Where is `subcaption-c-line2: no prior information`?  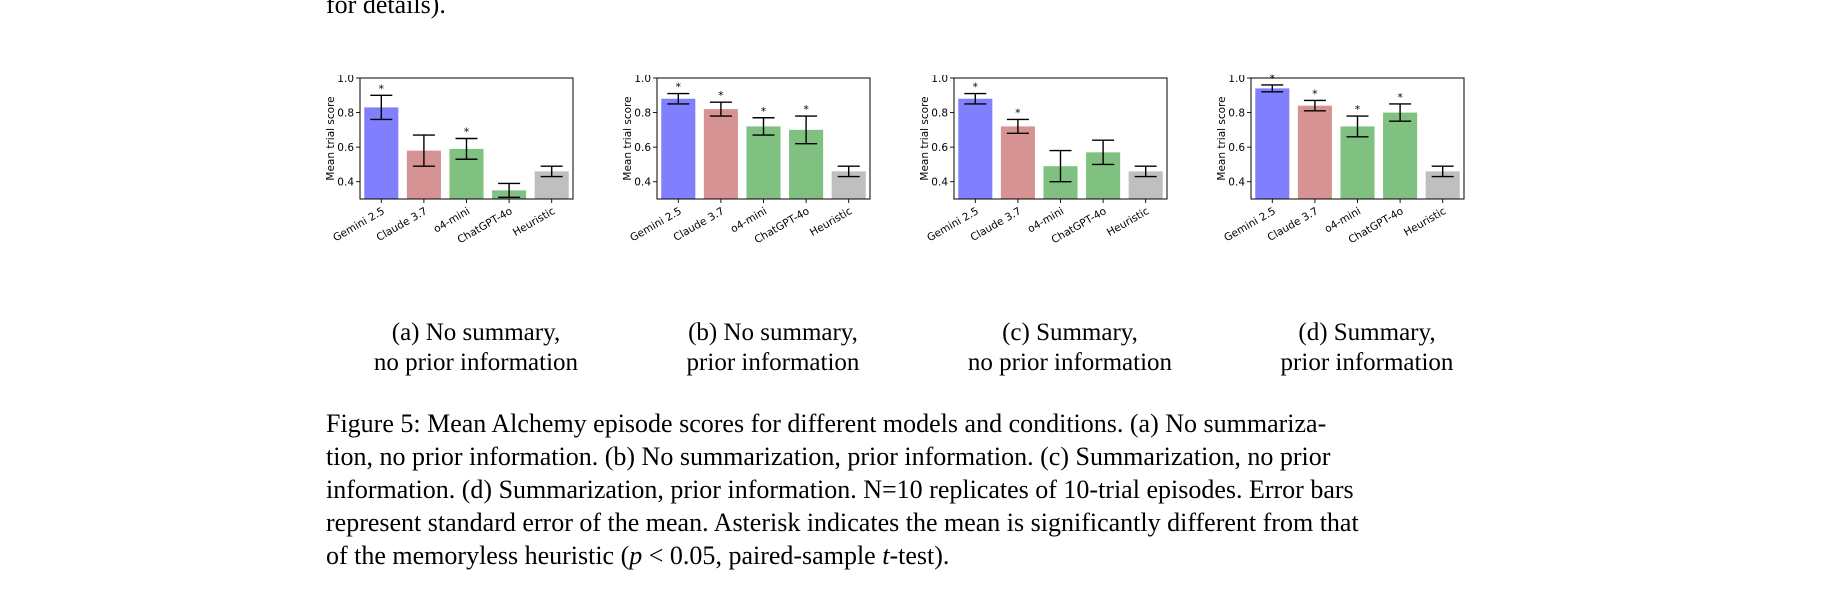
subcaption-c-line2: no prior information is located at coordinates (1070, 362).